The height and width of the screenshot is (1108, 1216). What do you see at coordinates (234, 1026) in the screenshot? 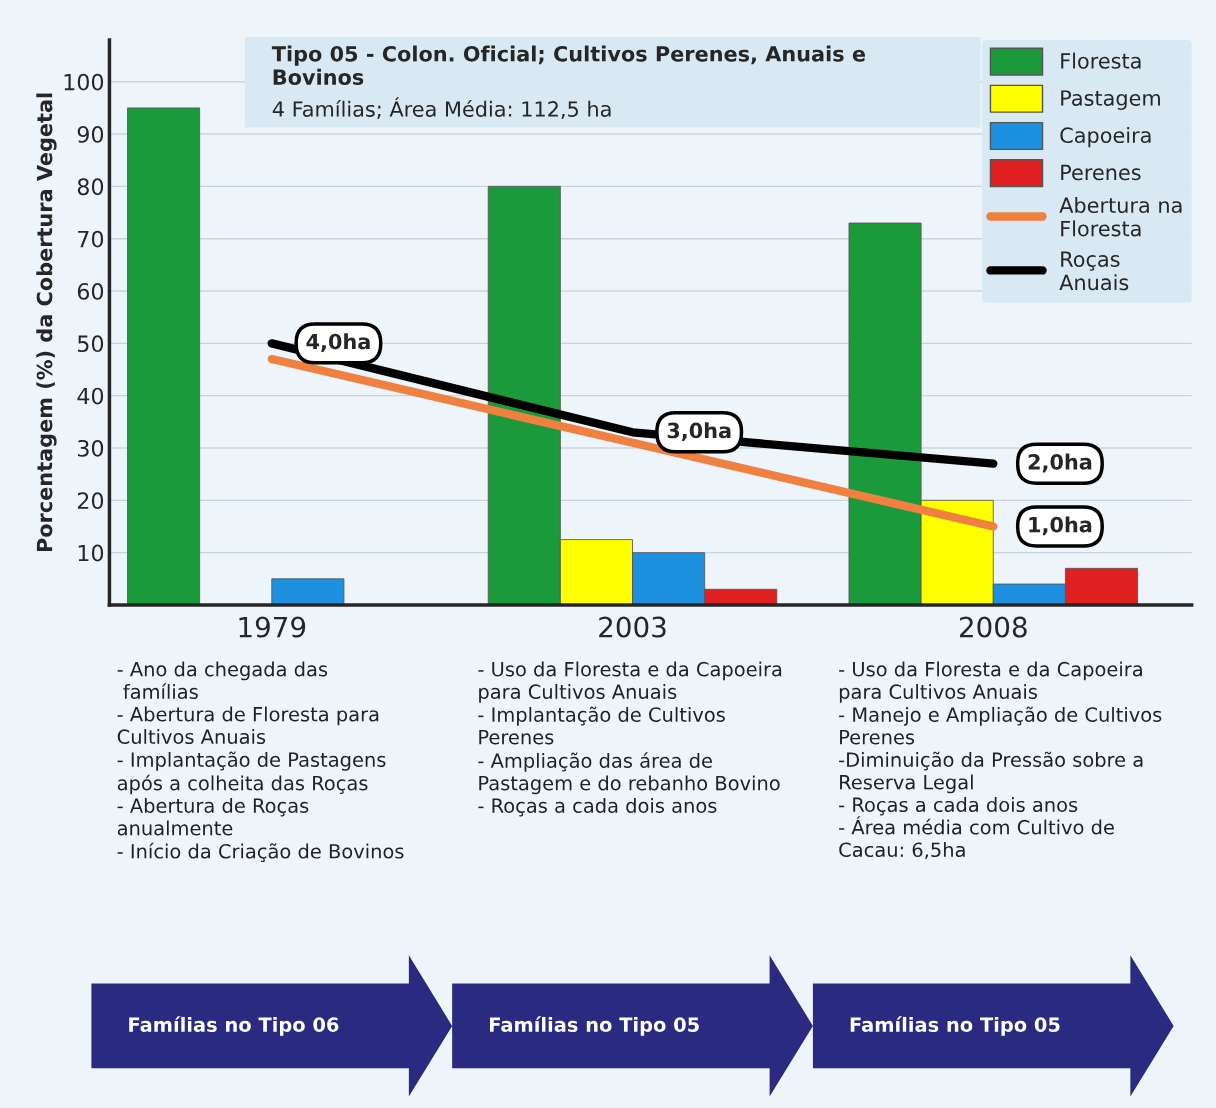
I see `text: Famílias no Tipo 06` at bounding box center [234, 1026].